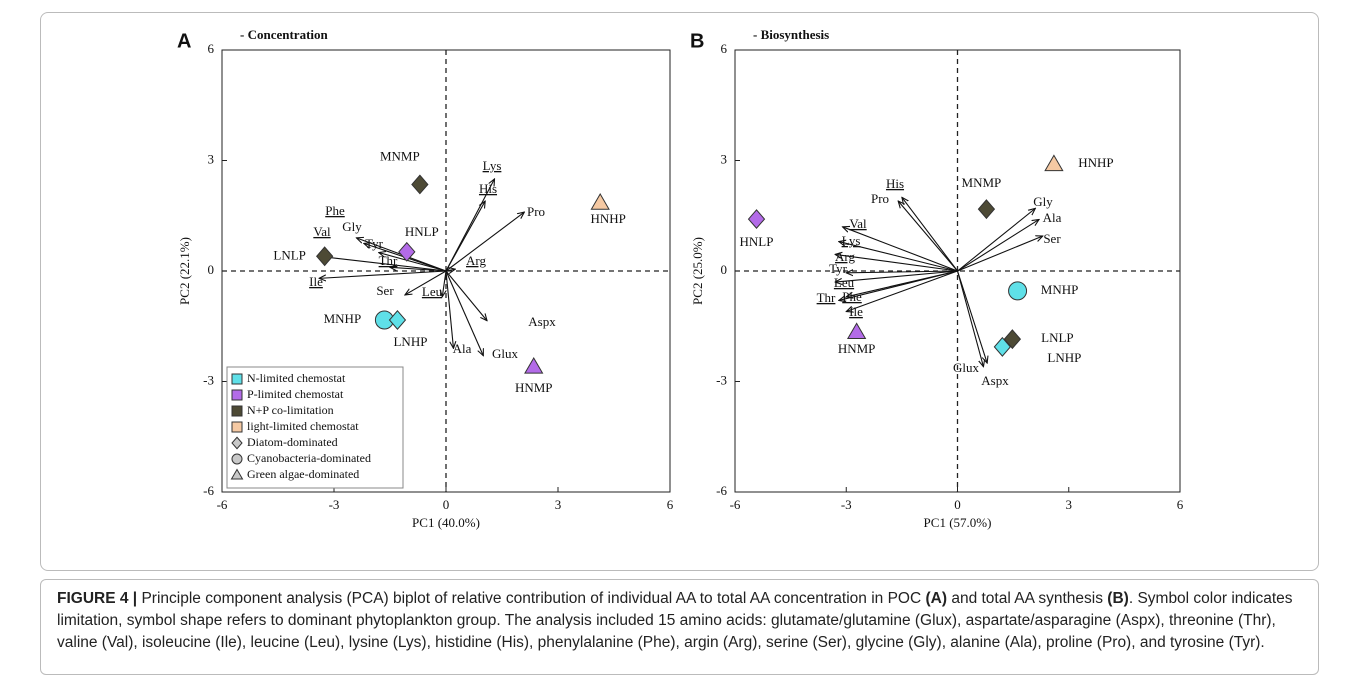 Image resolution: width=1357 pixels, height=683 pixels. I want to click on loading-label: Phe, so click(335, 210).